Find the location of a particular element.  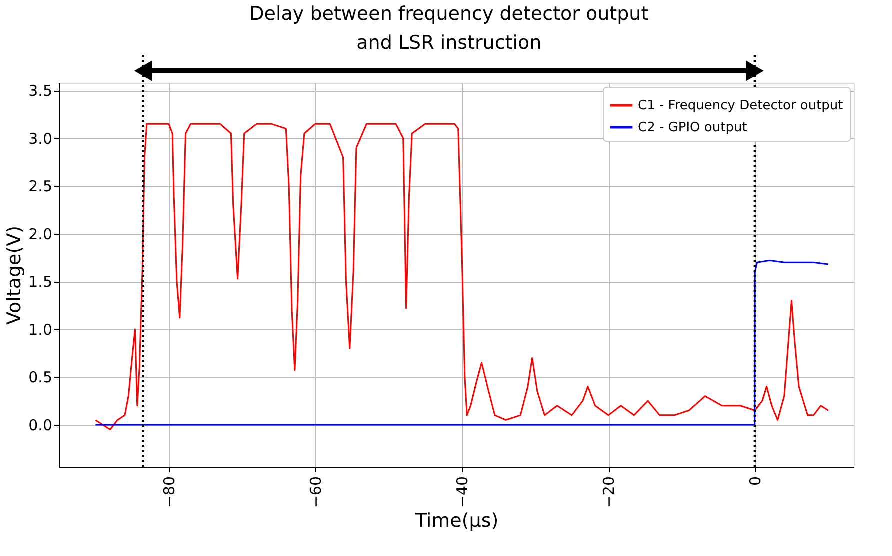

y-axis-title: Voltage(V) is located at coordinates (15, 276).